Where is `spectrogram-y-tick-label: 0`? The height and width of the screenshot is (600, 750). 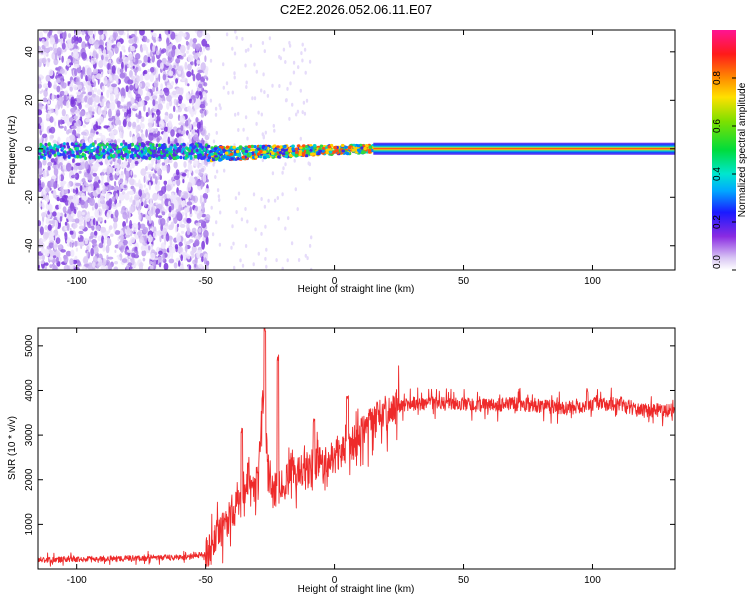 spectrogram-y-tick-label: 0 is located at coordinates (29, 149).